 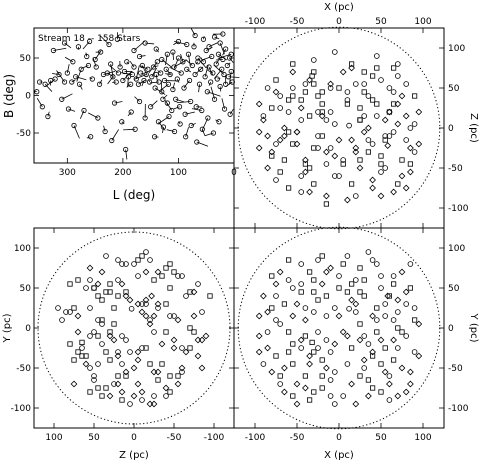 I want to click on y-tick-label: 100, so click(x=456, y=249).